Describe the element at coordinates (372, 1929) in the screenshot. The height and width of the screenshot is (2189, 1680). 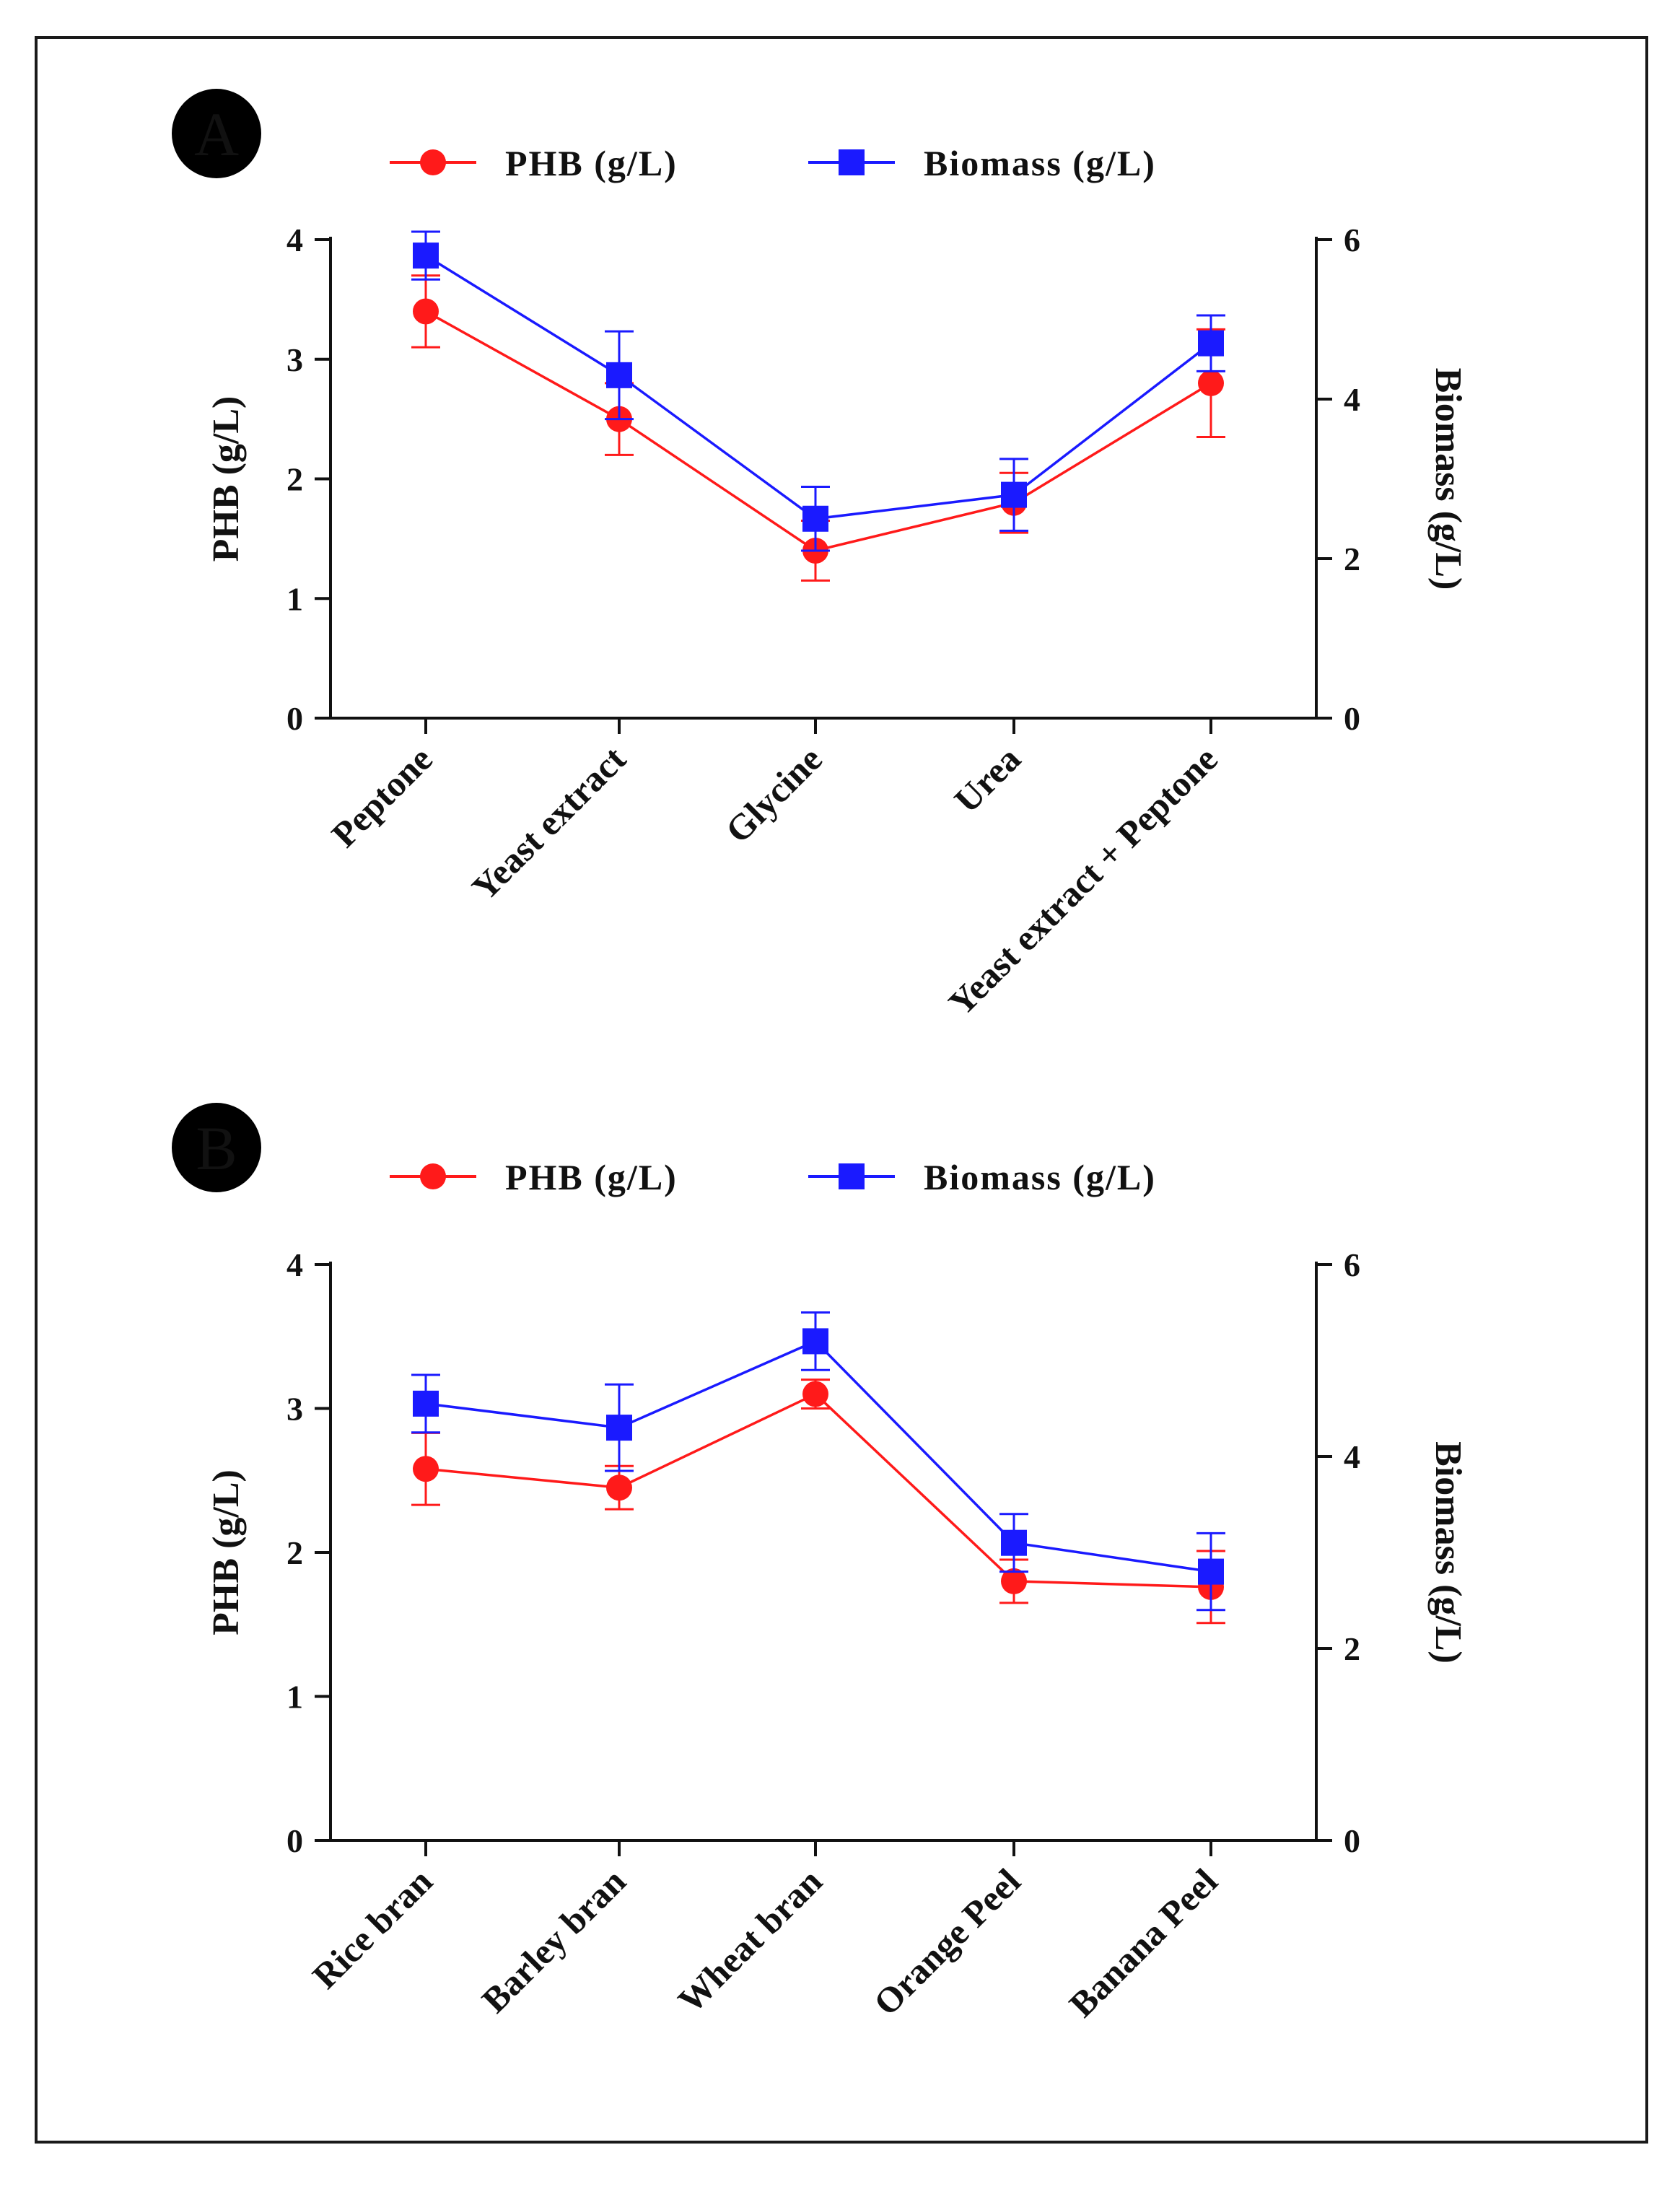
I see `x-tick-label: Rice bran` at that location.